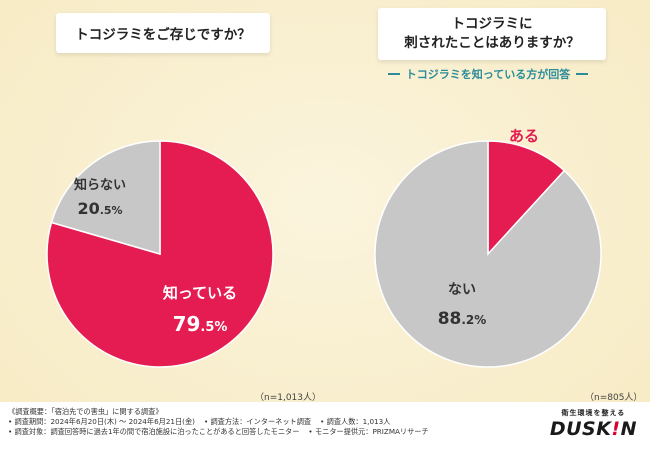 The height and width of the screenshot is (450, 650). What do you see at coordinates (462, 319) in the screenshot?
I see `pie2-slice-2-value: 88.2%` at bounding box center [462, 319].